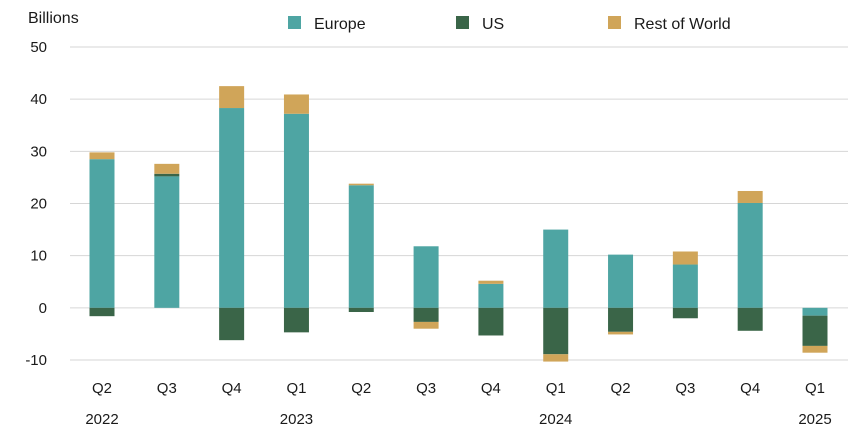 This screenshot has width=850, height=440. I want to click on y-axis: -10 0 10 20 30 40 50, so click(36, 204).